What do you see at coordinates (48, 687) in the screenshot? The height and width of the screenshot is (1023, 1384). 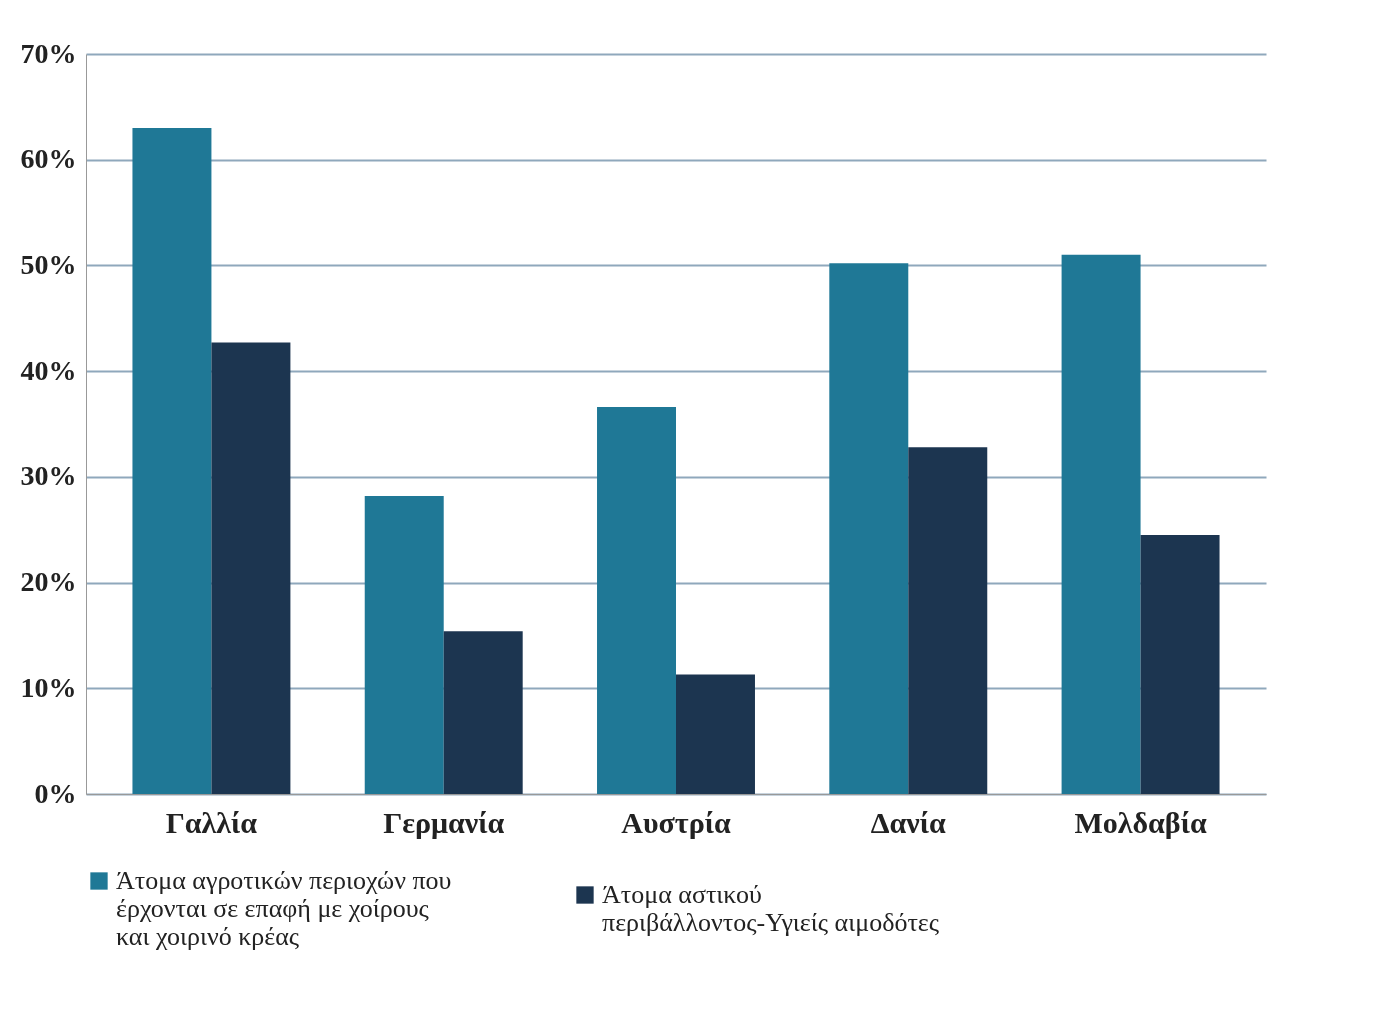 I see `y-tick-label: 10%` at bounding box center [48, 687].